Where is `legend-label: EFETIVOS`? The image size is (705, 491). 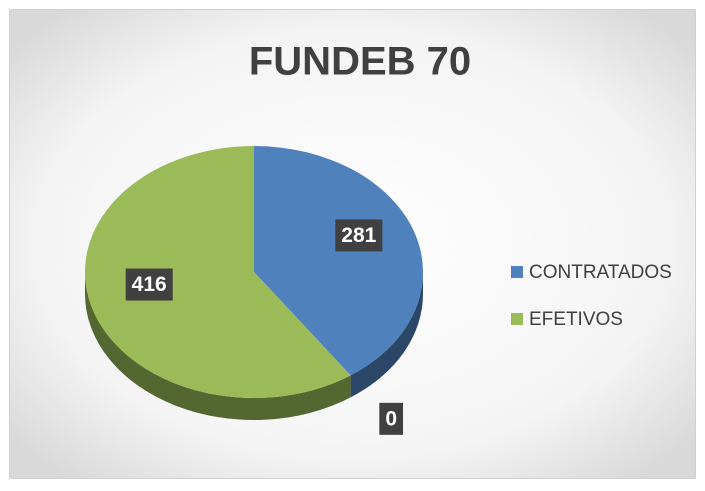 legend-label: EFETIVOS is located at coordinates (576, 319).